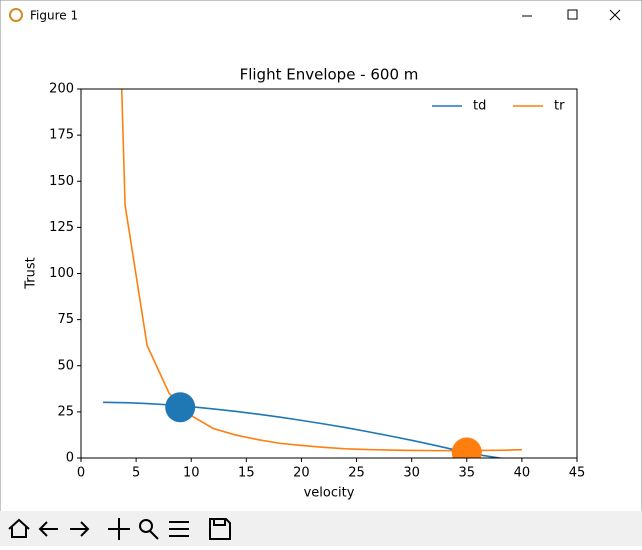 This screenshot has height=550, width=642. What do you see at coordinates (61, 89) in the screenshot?
I see `y-tick-label: 200` at bounding box center [61, 89].